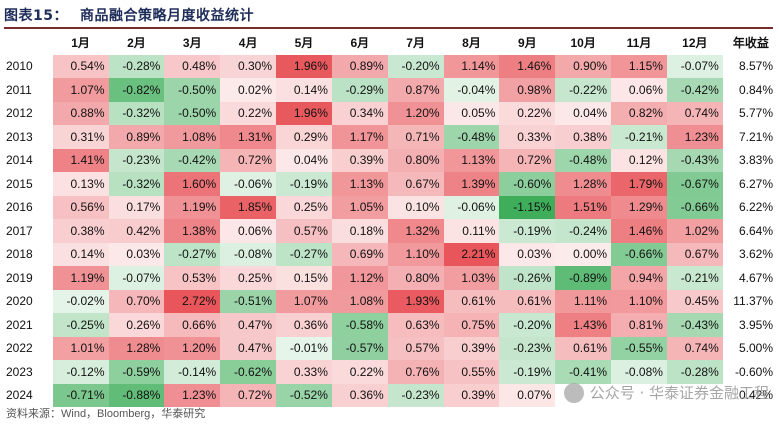 Image resolution: width=779 pixels, height=427 pixels. What do you see at coordinates (755, 277) in the screenshot?
I see `annual-return-cell: 4.67%` at bounding box center [755, 277].